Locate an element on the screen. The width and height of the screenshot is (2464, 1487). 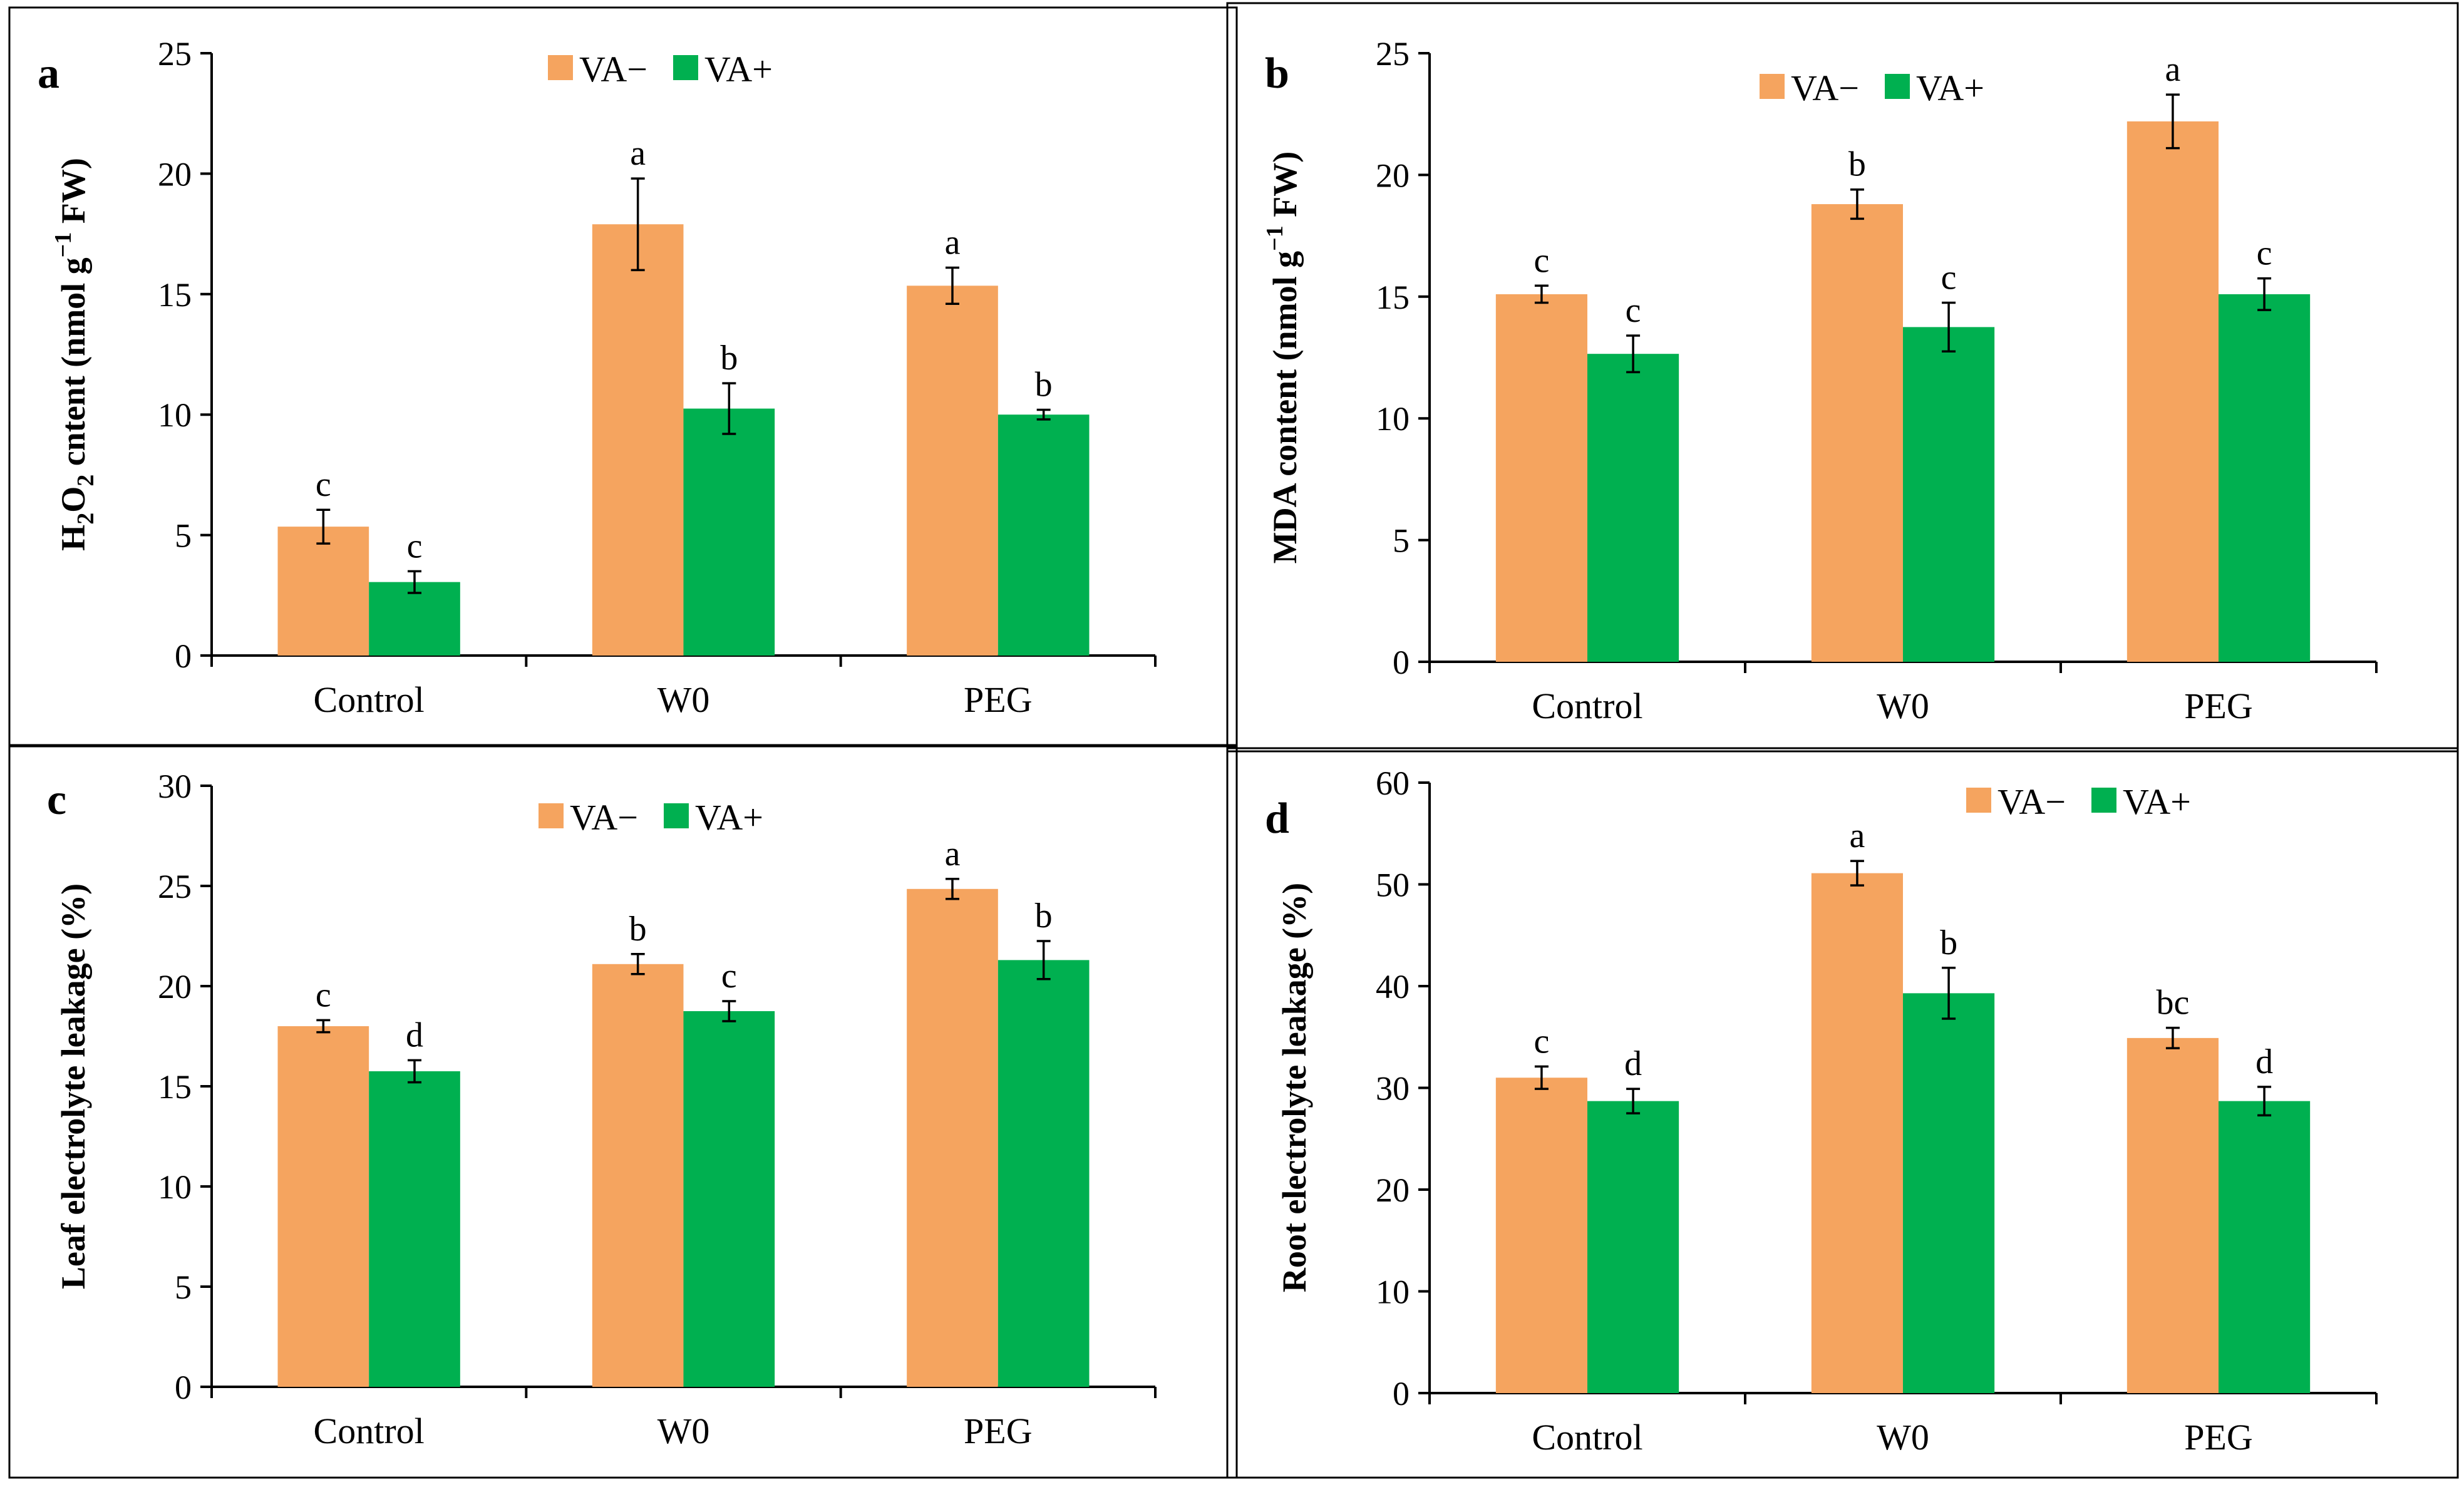
panel-letter: b is located at coordinates (1277, 73).